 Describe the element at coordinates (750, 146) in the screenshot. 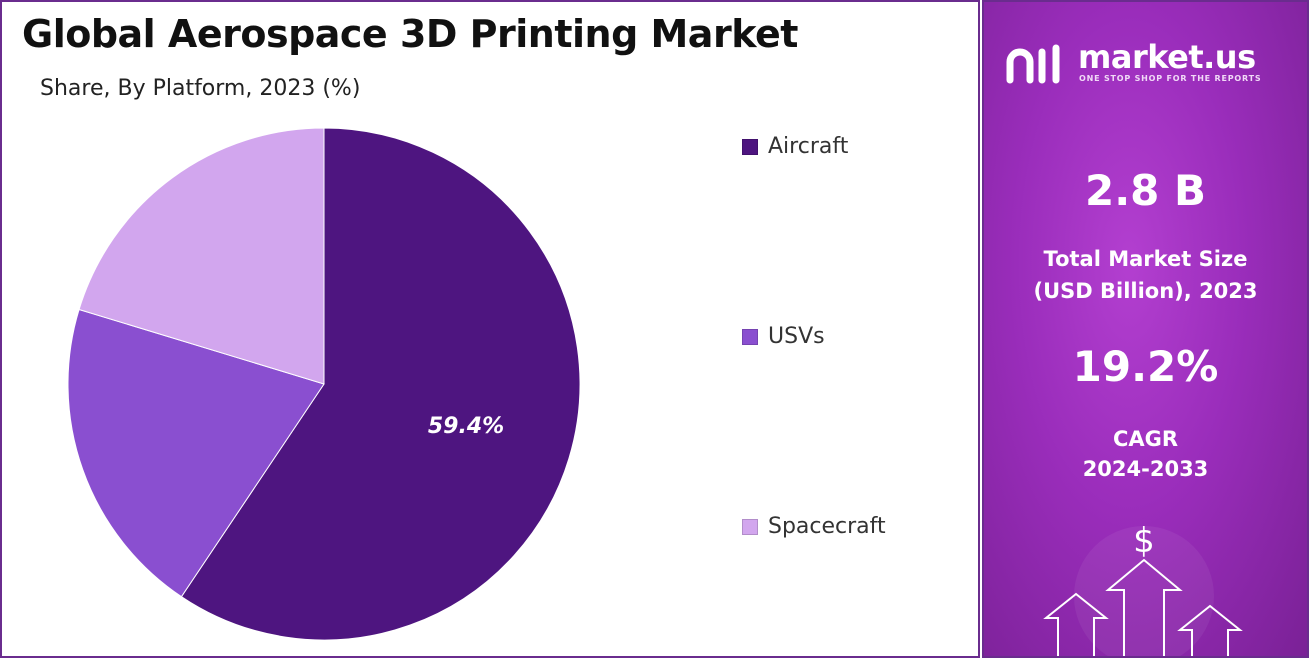

I see `legend-swatch-aircraft` at that location.